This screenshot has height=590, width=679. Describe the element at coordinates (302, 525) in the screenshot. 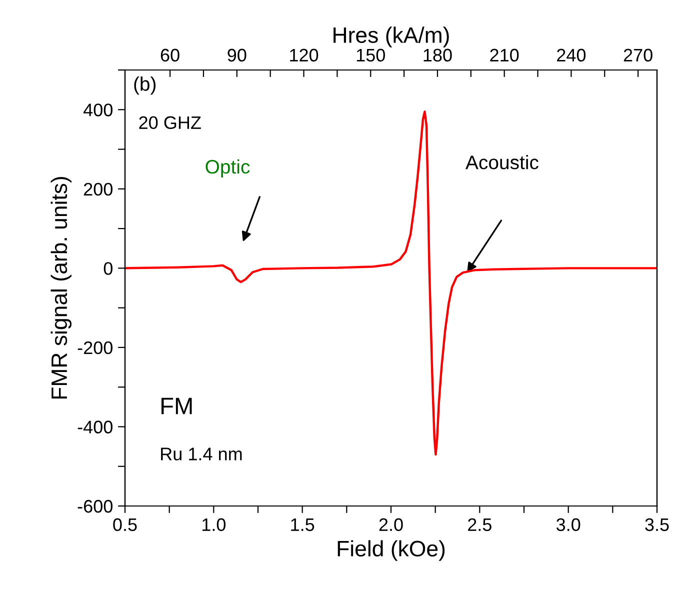

I see `x-tick-label: 1.5` at that location.